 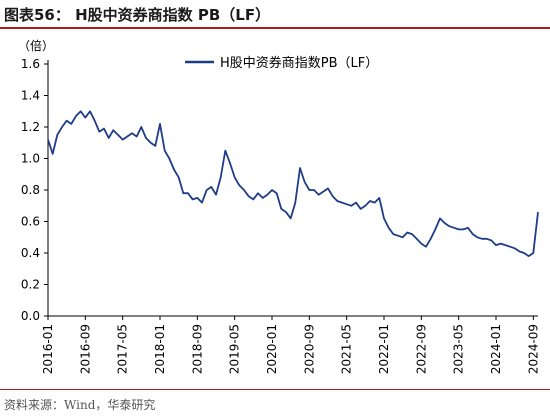 What do you see at coordinates (421, 349) in the screenshot?
I see `x-tick-label: 2022-09` at bounding box center [421, 349].